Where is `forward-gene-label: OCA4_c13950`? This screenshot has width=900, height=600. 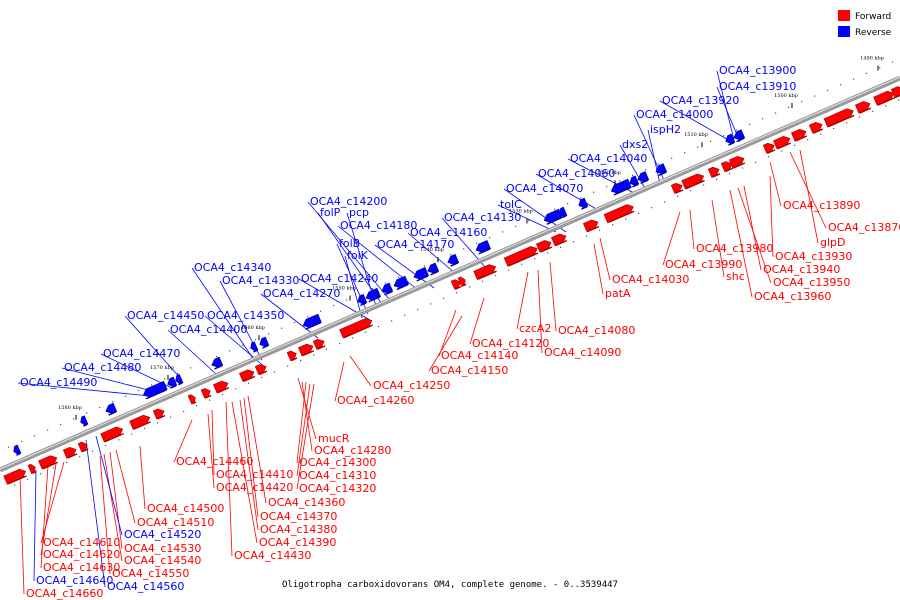 forward-gene-label: OCA4_c13950 is located at coordinates (811, 282).